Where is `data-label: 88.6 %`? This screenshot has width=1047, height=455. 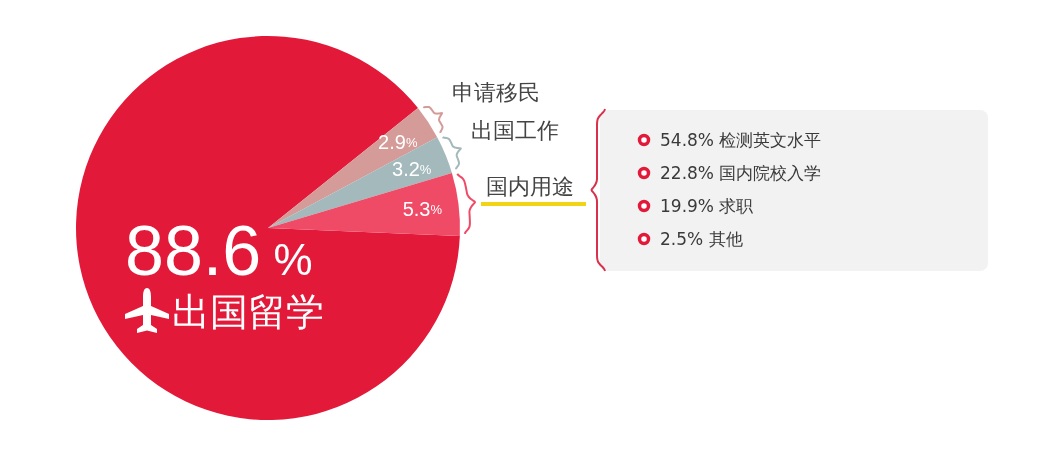
data-label: 88.6 % is located at coordinates (219, 251).